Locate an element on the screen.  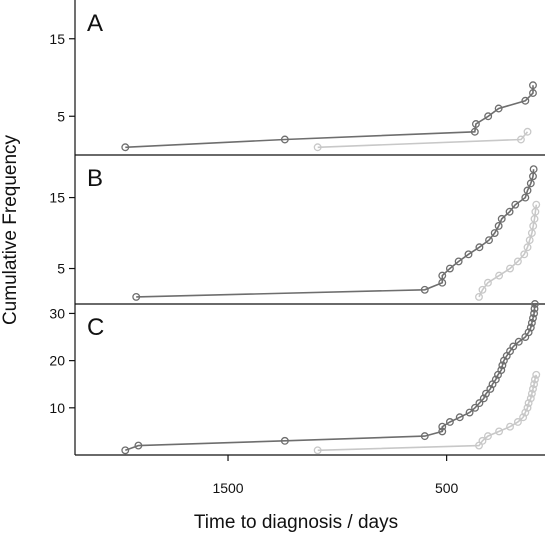
panel-b-y-tick-label: 5 is located at coordinates (61, 269).